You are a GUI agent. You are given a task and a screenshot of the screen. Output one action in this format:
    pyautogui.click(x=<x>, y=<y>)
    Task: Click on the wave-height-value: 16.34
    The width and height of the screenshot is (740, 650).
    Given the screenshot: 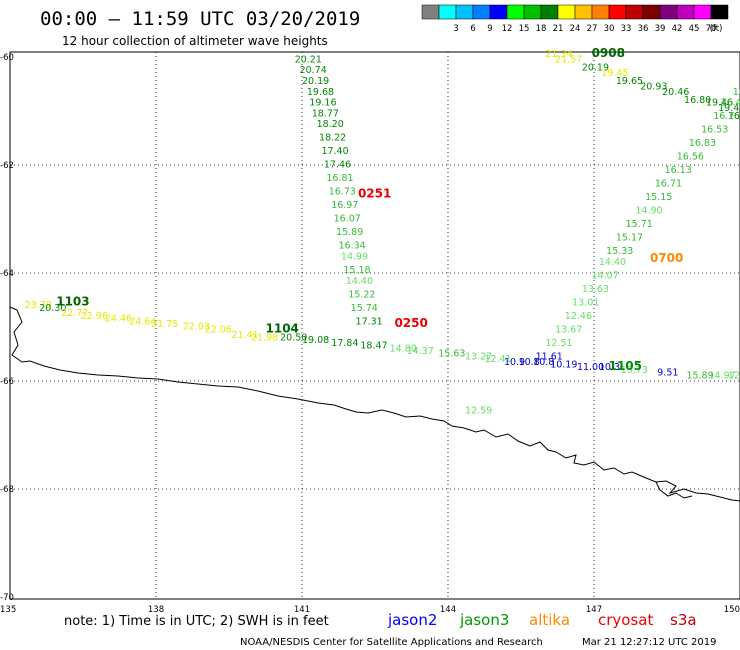 What is the action you would take?
    pyautogui.click(x=352, y=246)
    